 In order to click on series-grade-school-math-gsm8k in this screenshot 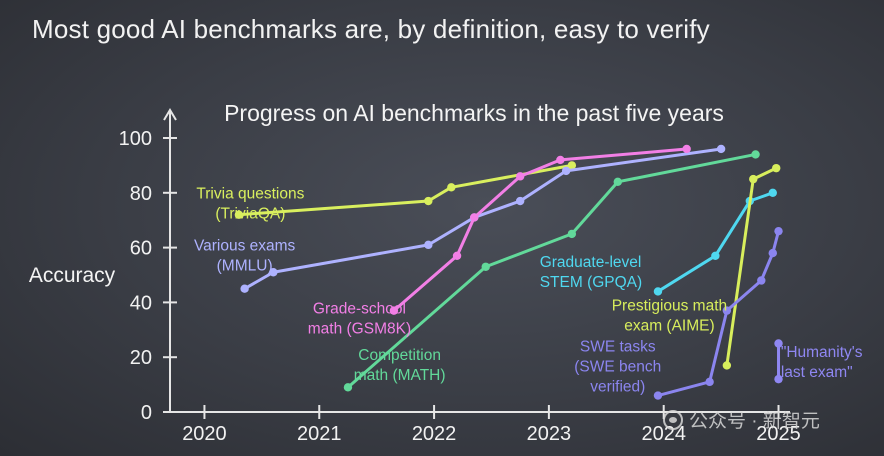, I will do `click(540, 229)`.